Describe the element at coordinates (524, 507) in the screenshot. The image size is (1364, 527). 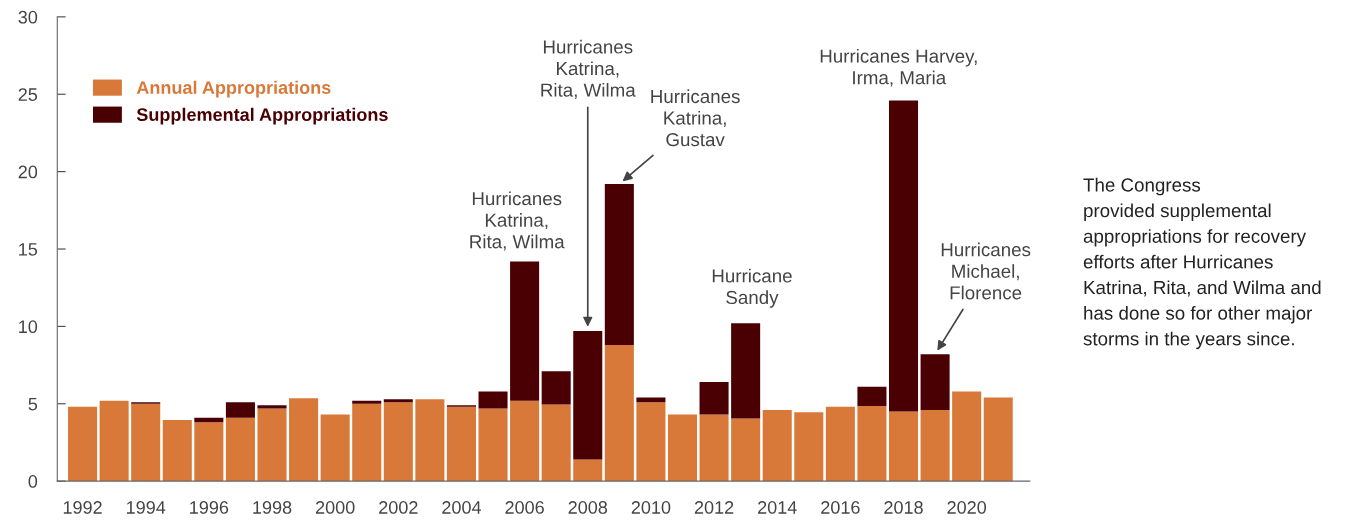
I see `x-tick-label: 2006` at that location.